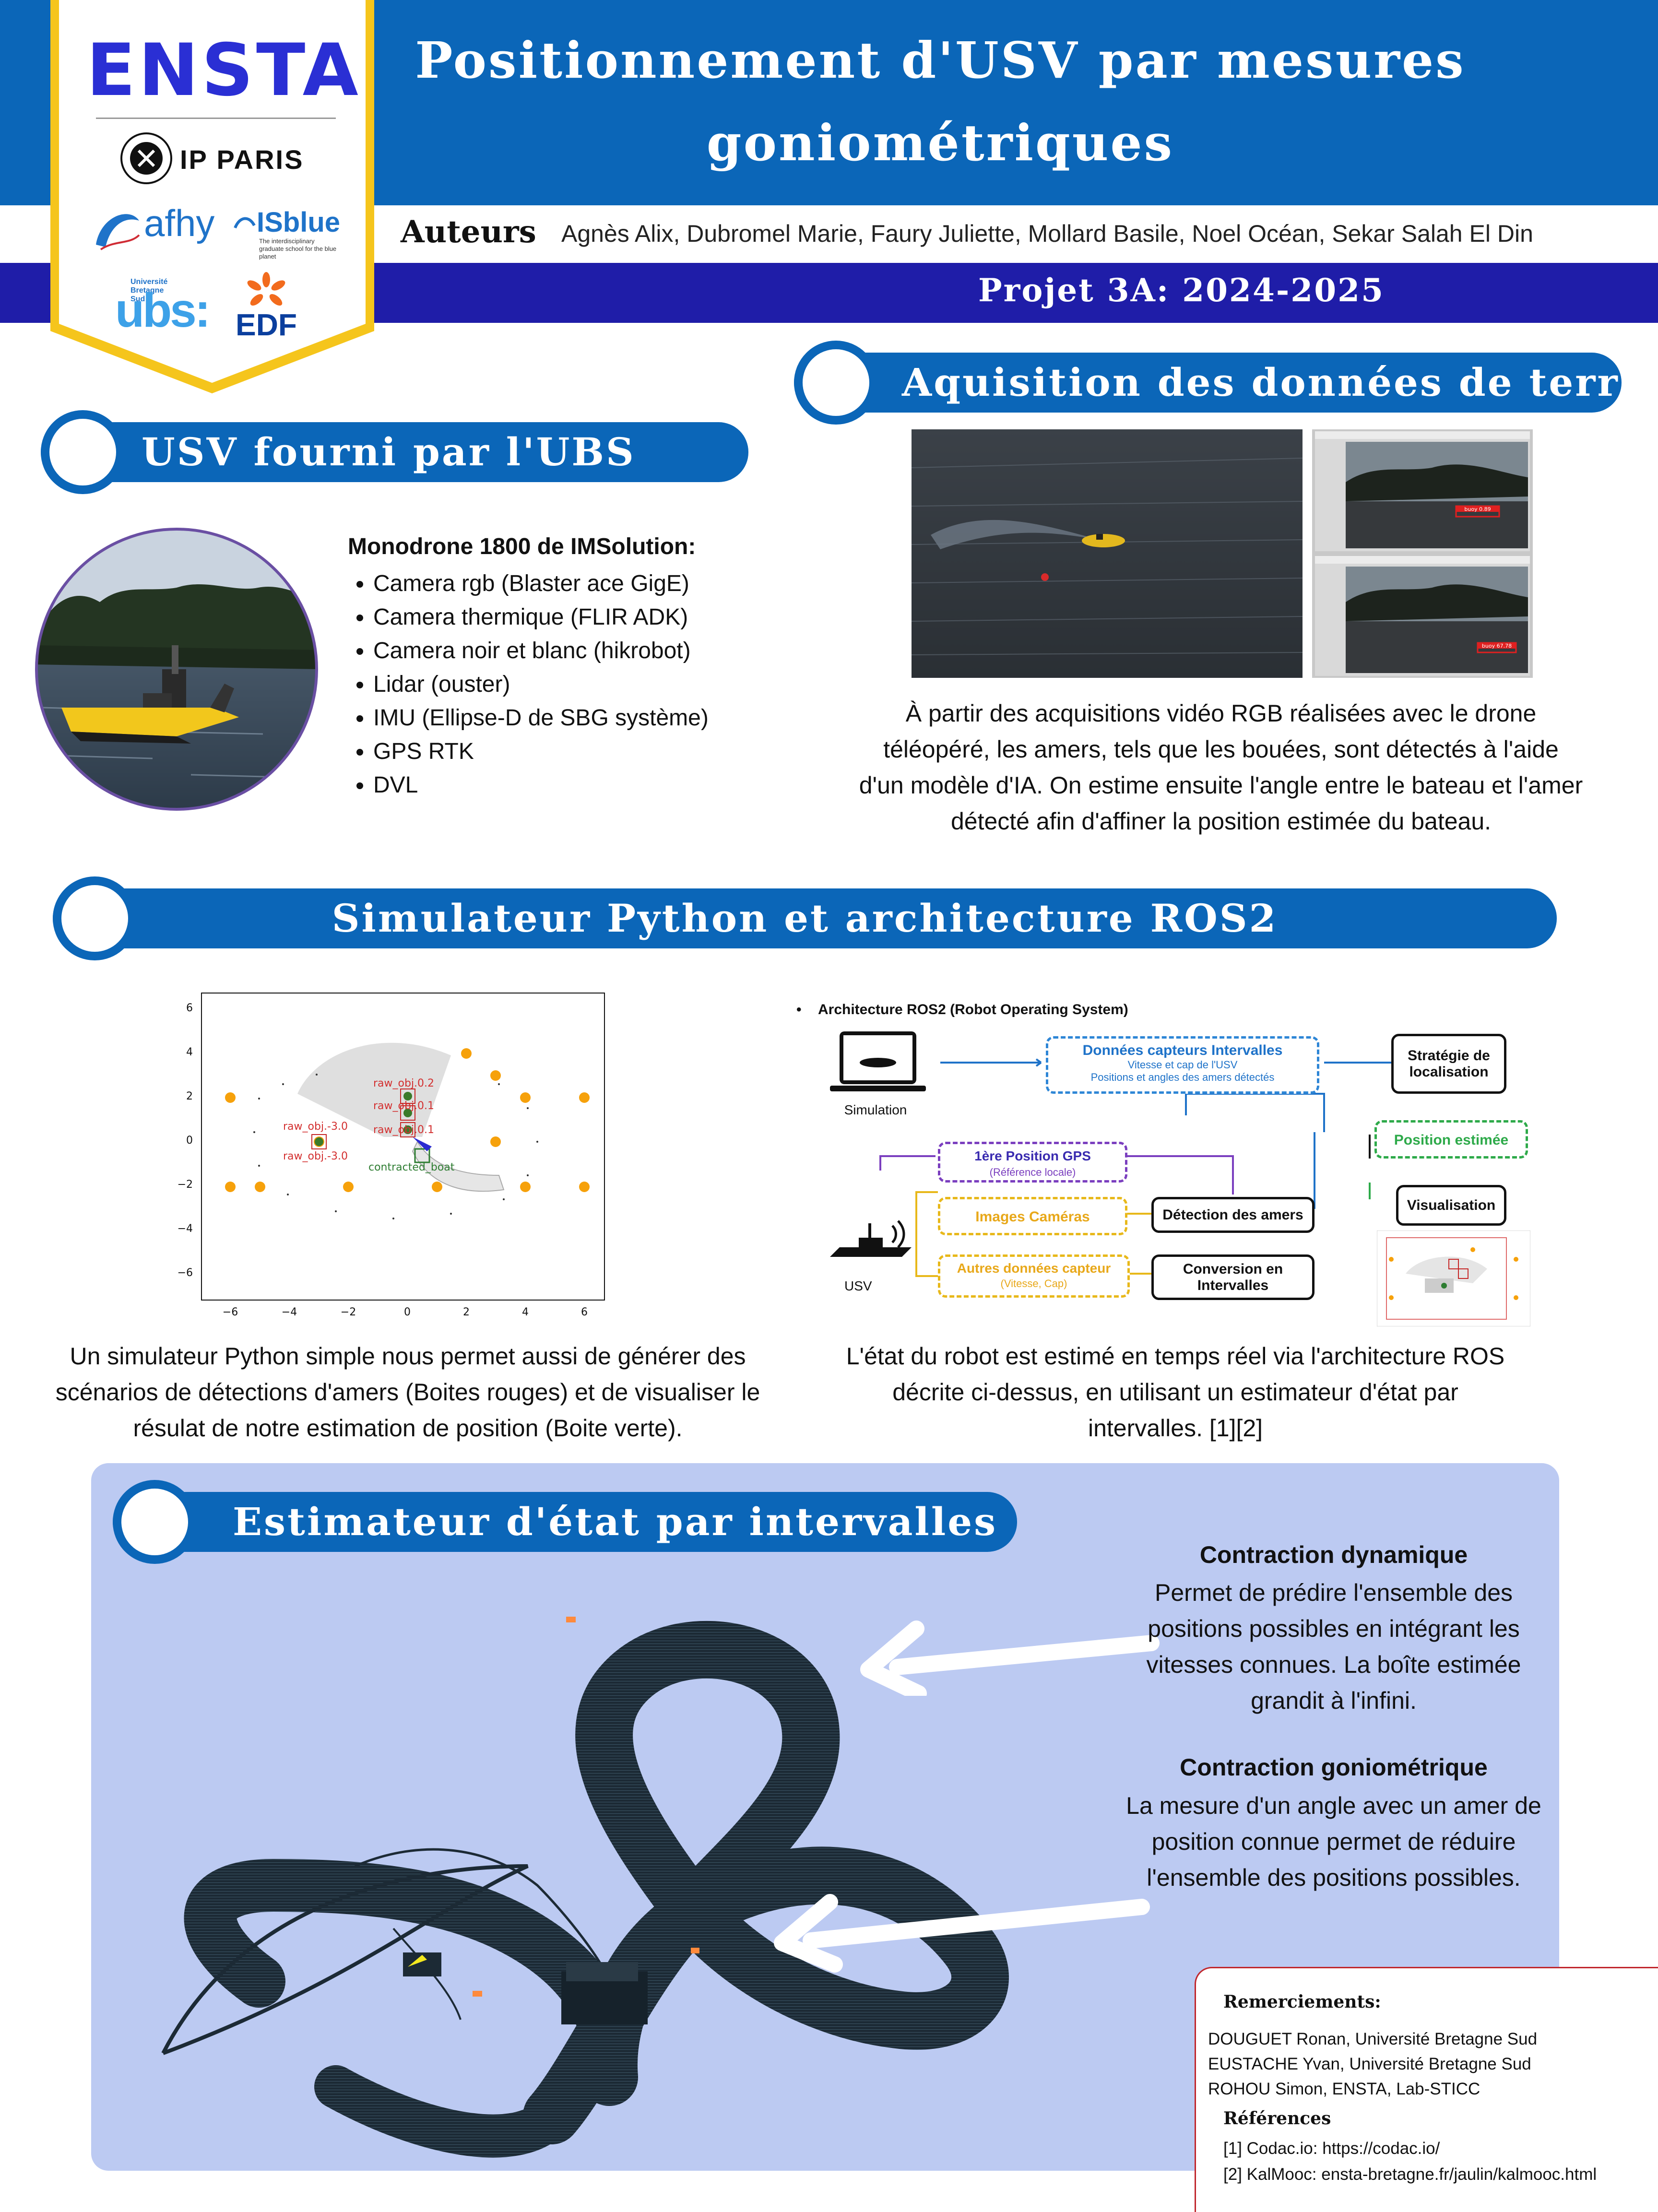  I want to click on ros-cameras-box: Images Caméras, so click(1032, 1216).